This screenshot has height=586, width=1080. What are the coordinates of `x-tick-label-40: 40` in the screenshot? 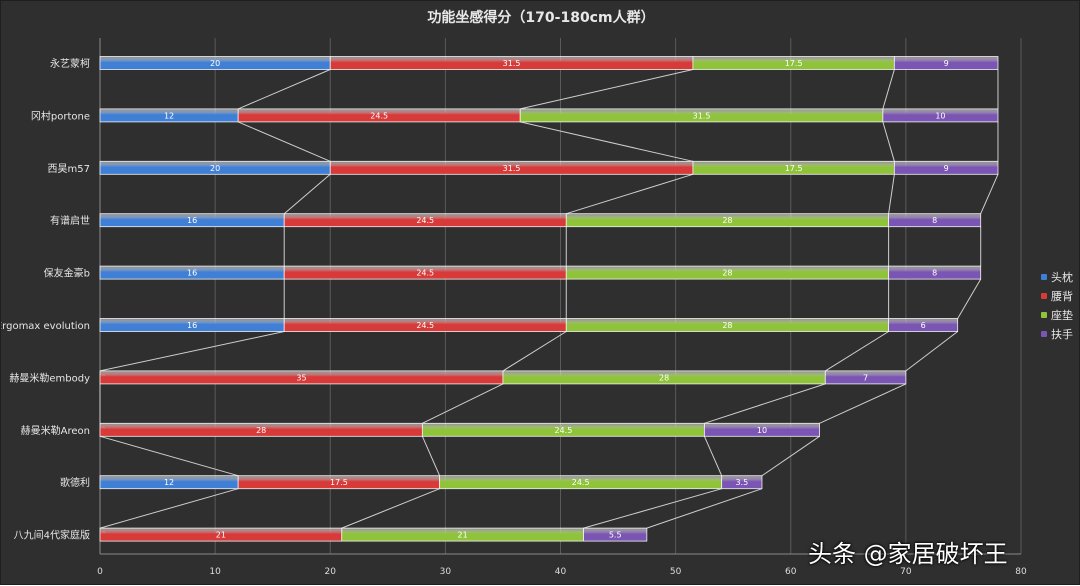 It's located at (561, 572).